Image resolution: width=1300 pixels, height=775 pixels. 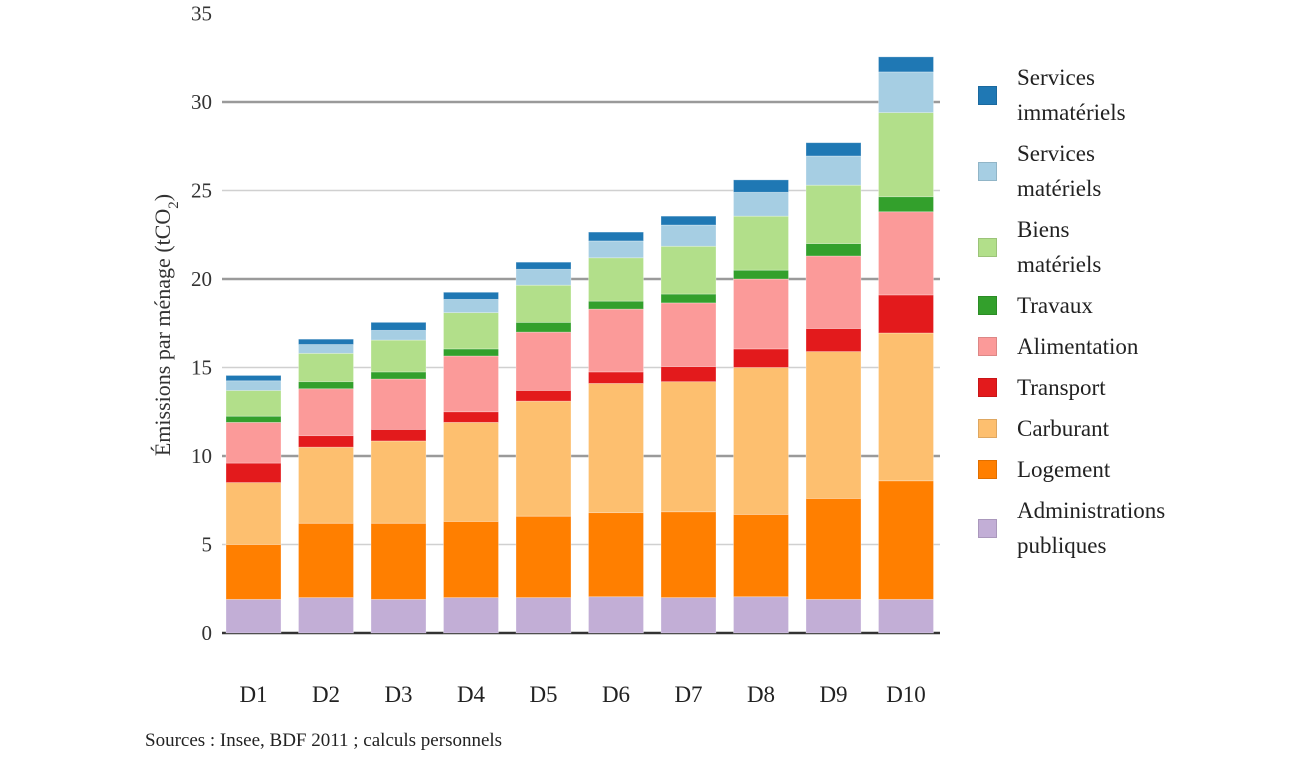 I want to click on x-tick-label: D9, so click(x=833, y=694).